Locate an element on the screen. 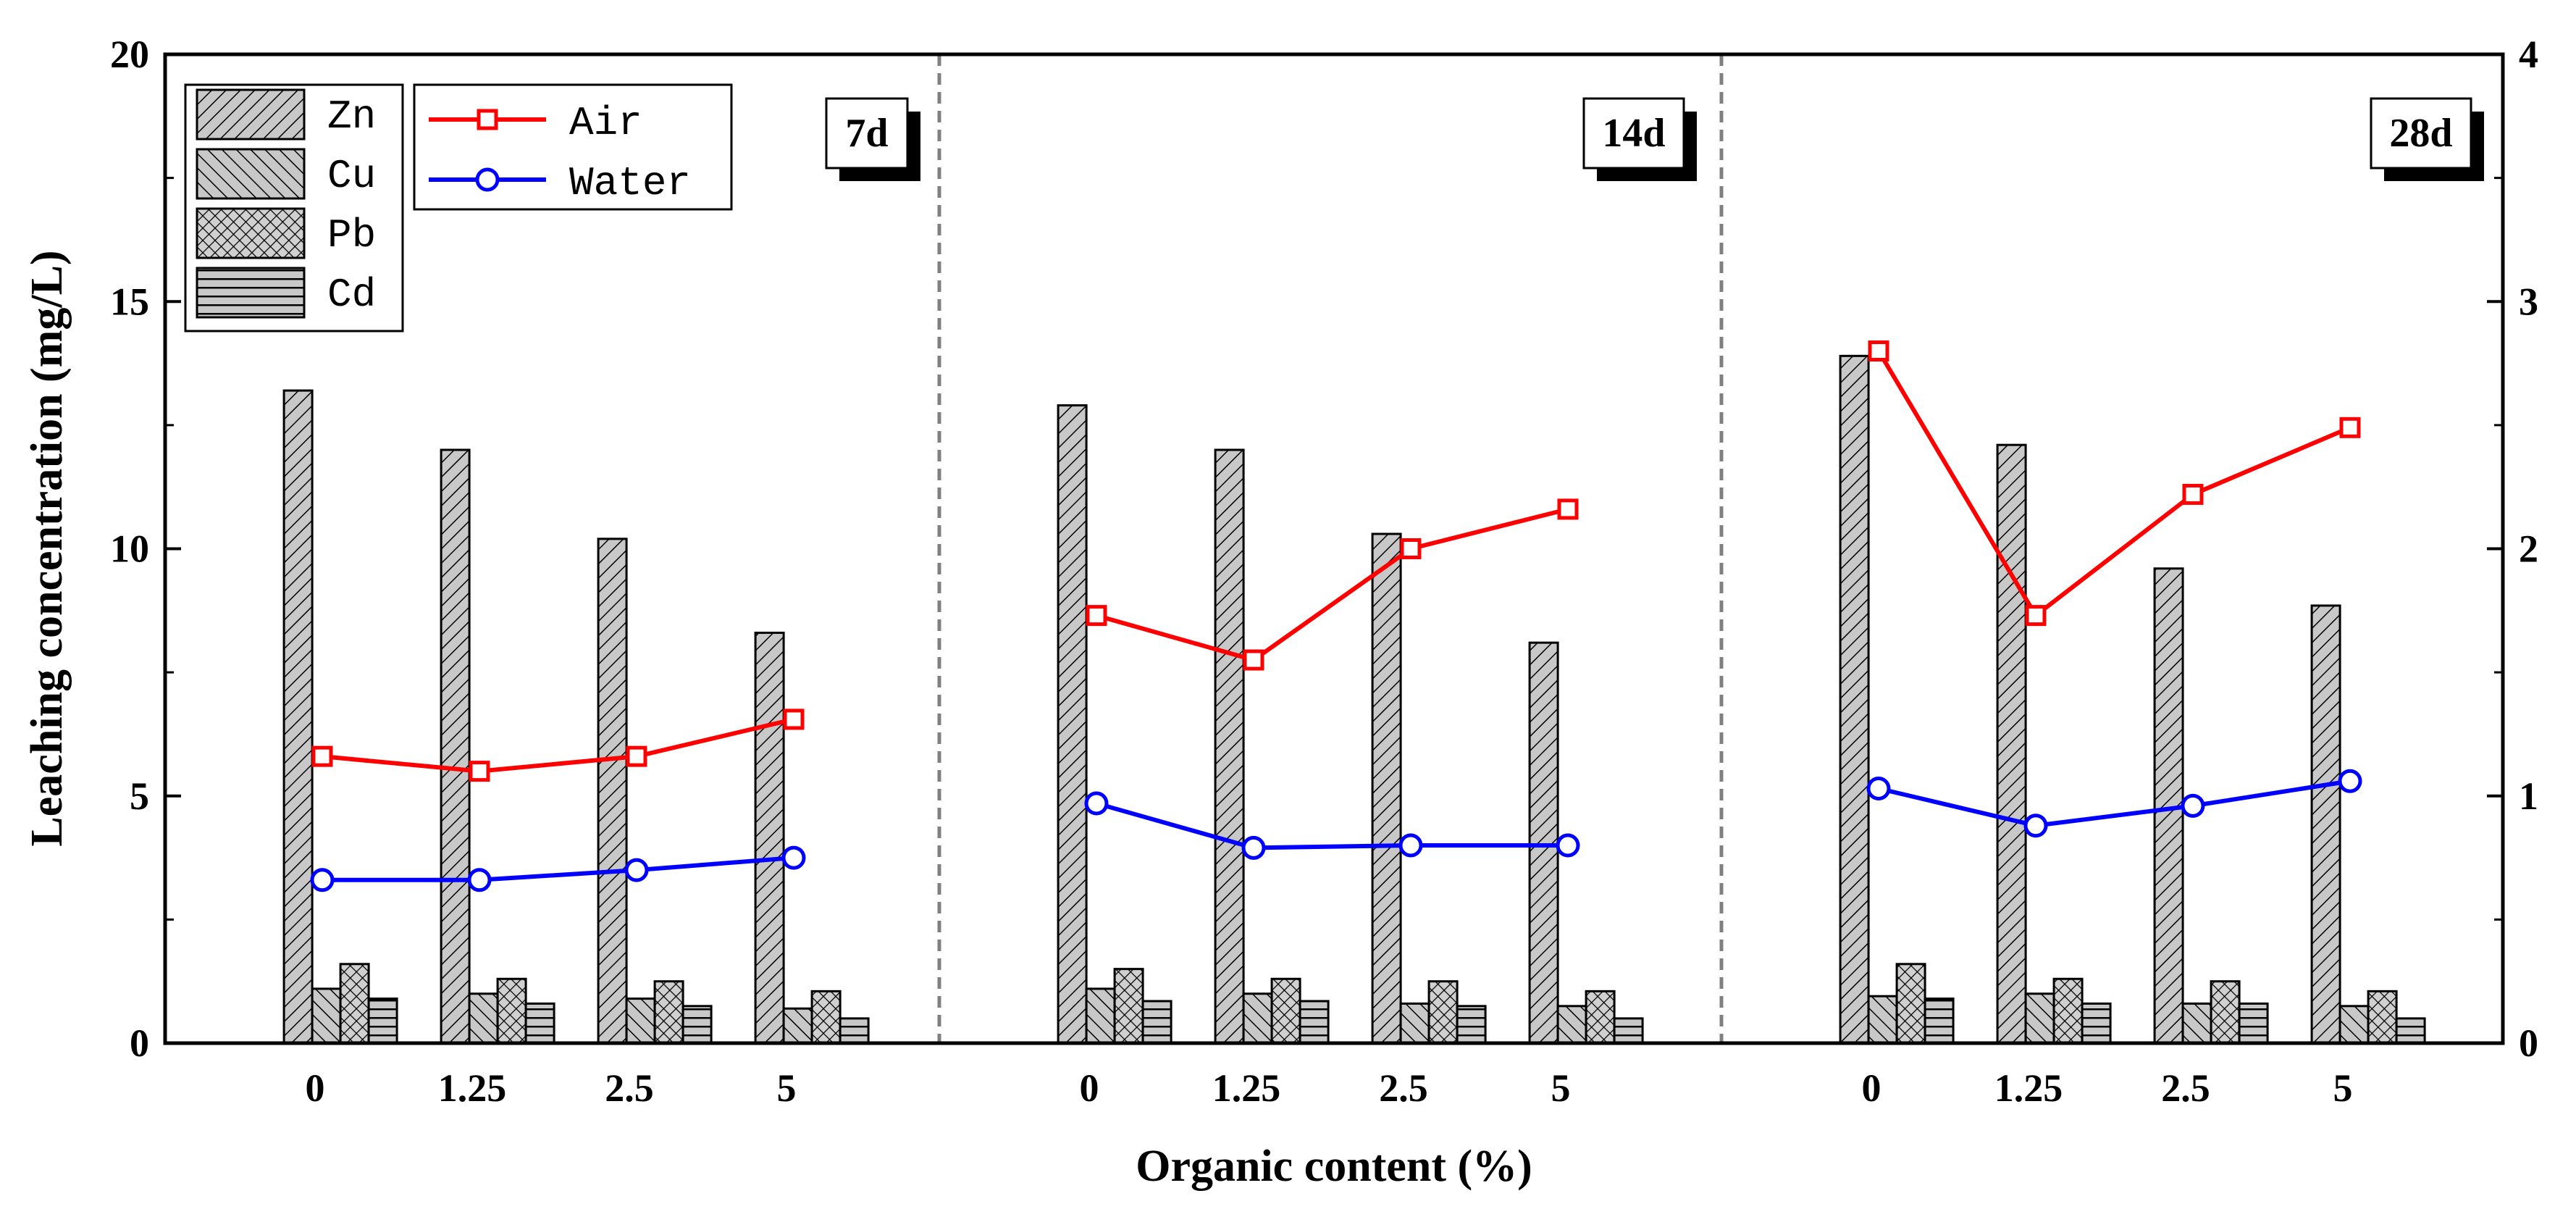 The height and width of the screenshot is (1217, 2576). left-y-tick-label: 5 is located at coordinates (139, 796).